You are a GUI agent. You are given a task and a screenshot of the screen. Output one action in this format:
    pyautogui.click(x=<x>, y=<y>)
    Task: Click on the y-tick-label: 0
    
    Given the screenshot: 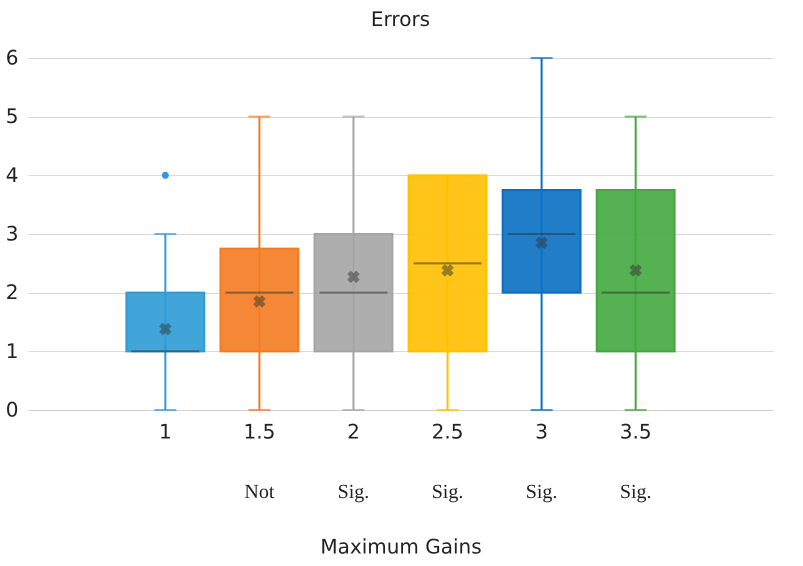 What is the action you would take?
    pyautogui.click(x=12, y=410)
    